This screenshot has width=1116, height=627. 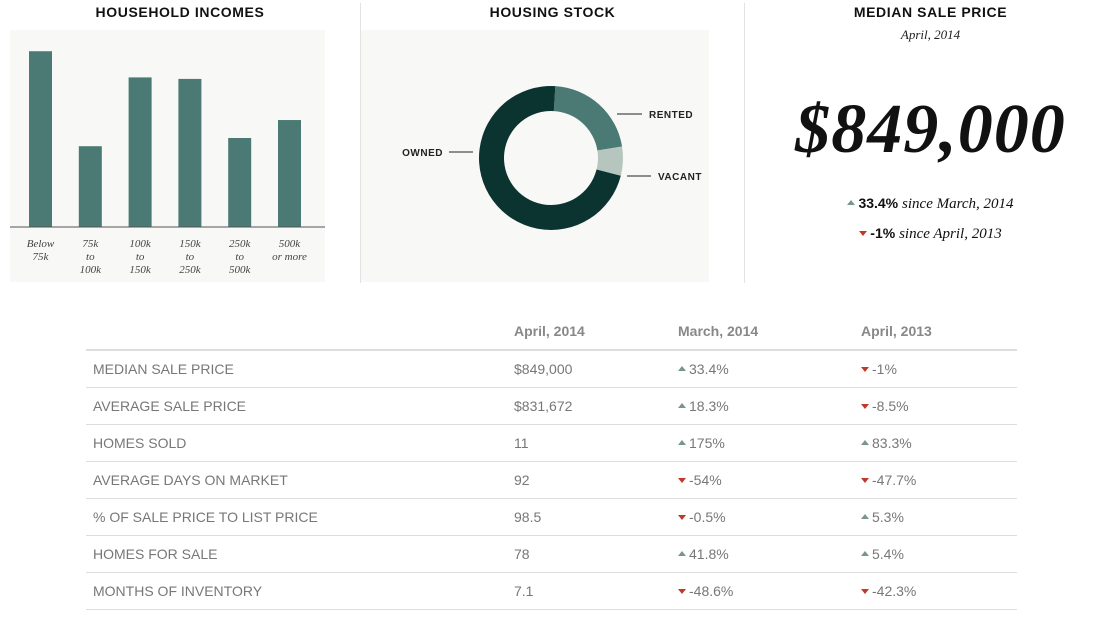 What do you see at coordinates (890, 406) in the screenshot?
I see `change-value: -8.5%` at bounding box center [890, 406].